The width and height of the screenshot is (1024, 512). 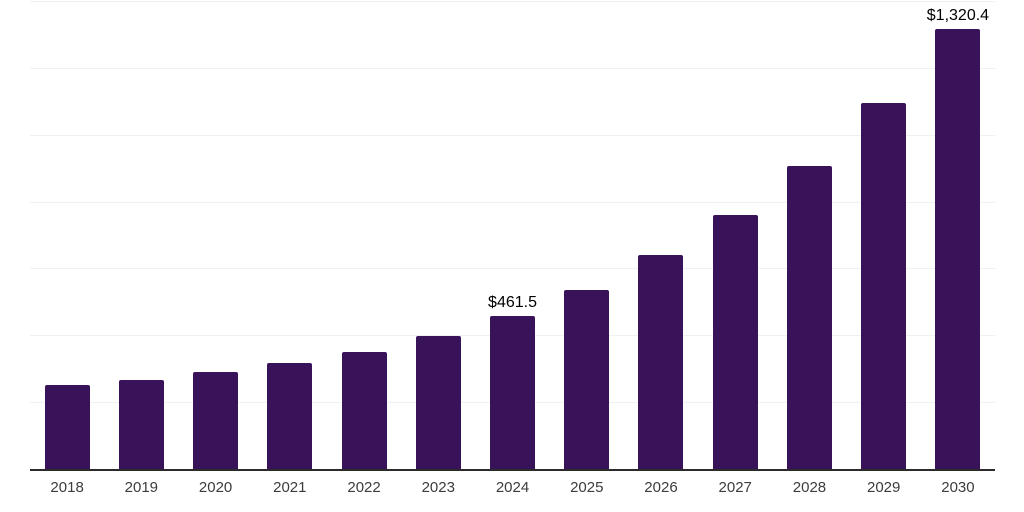 I want to click on x-tick-label-2019: 2019, so click(x=141, y=487).